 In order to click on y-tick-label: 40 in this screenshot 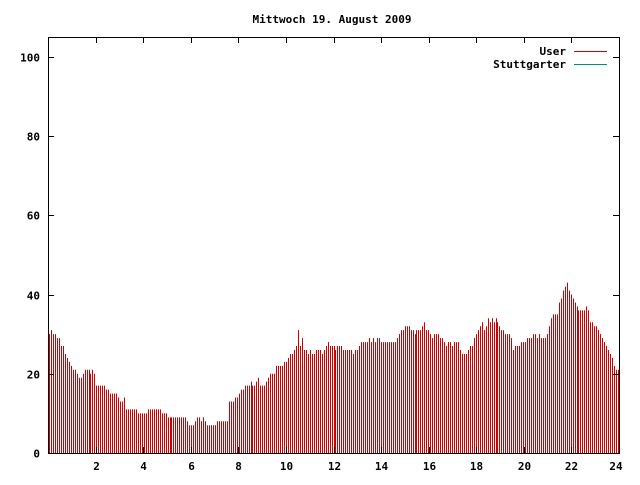, I will do `click(33, 296)`.